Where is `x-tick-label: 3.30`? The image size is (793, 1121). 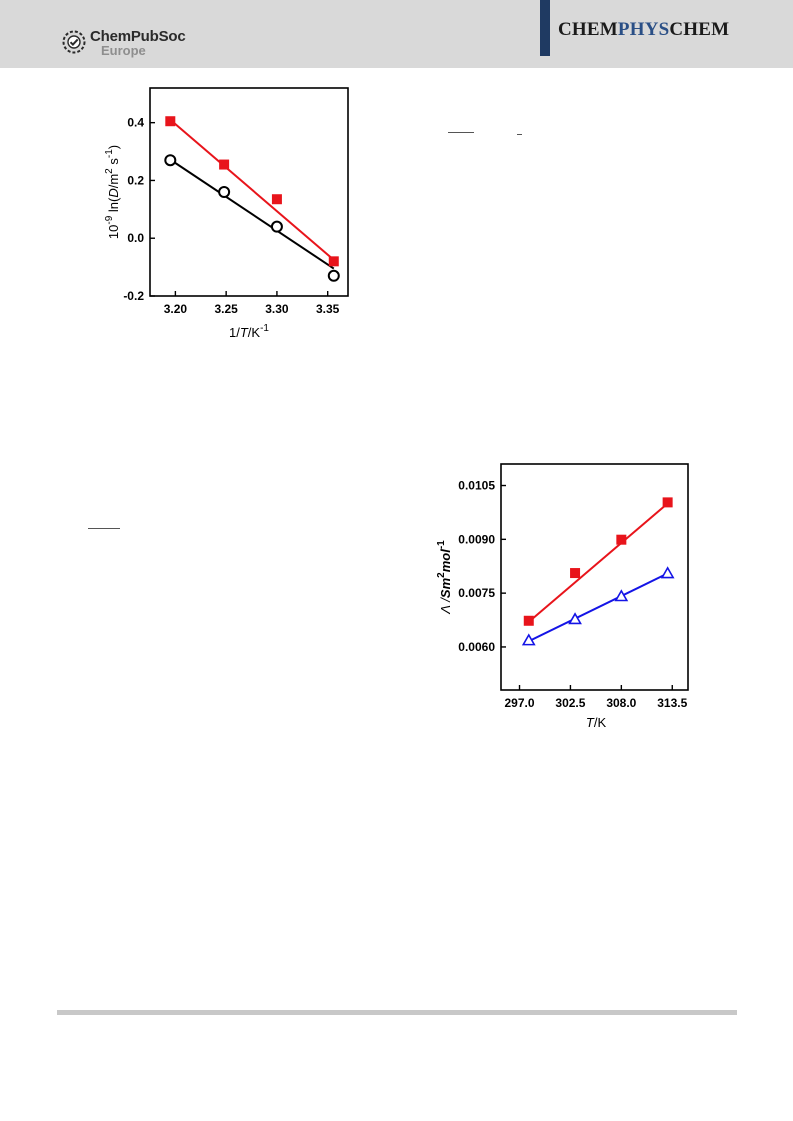 x-tick-label: 3.30 is located at coordinates (277, 309).